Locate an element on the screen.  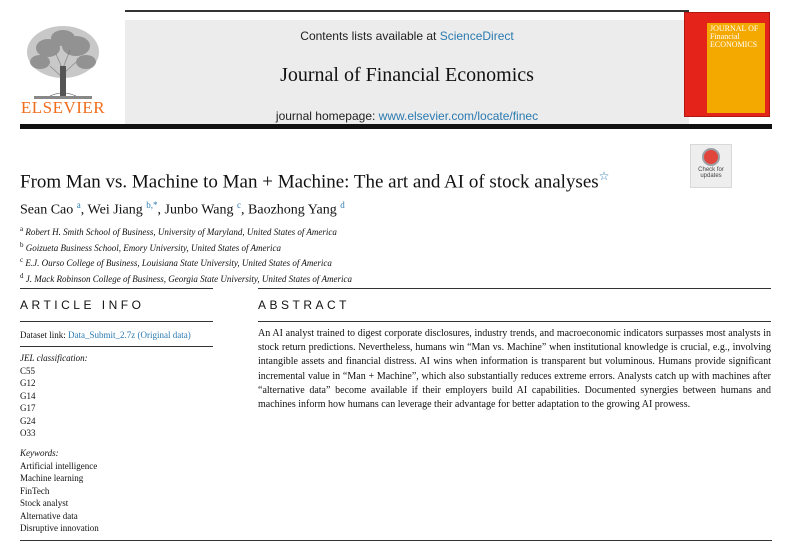
keyword: FinTech is located at coordinates (35, 490).